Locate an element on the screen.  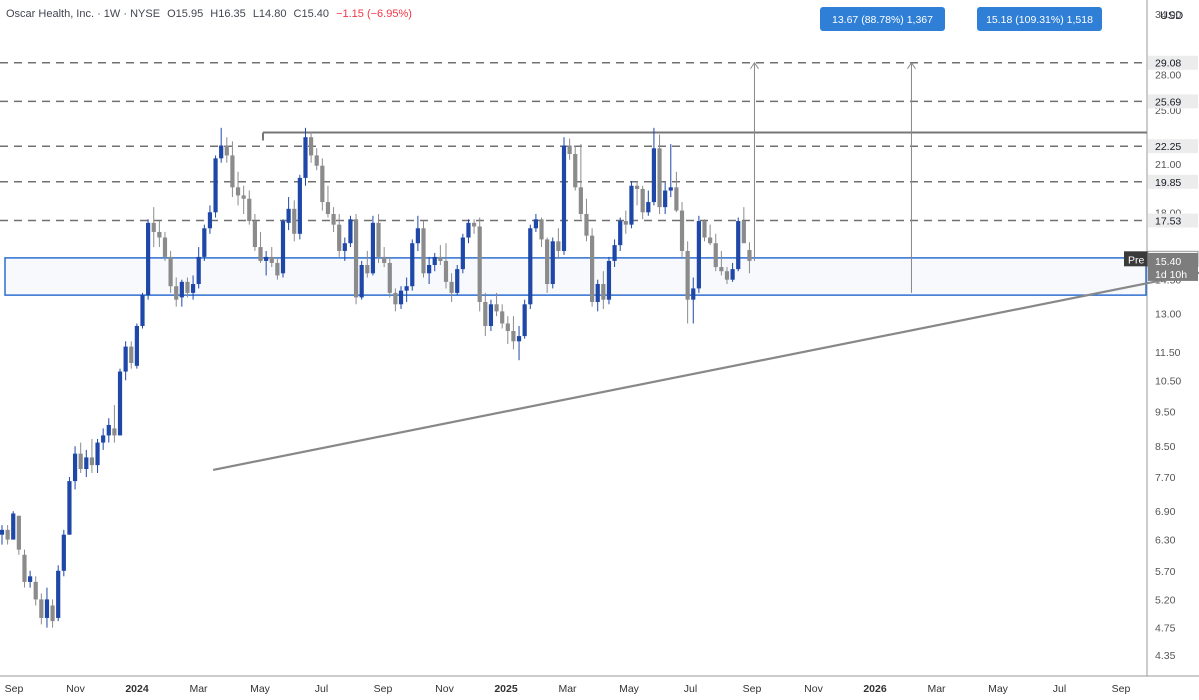
ohlc-open: O15.95 is located at coordinates (185, 14).